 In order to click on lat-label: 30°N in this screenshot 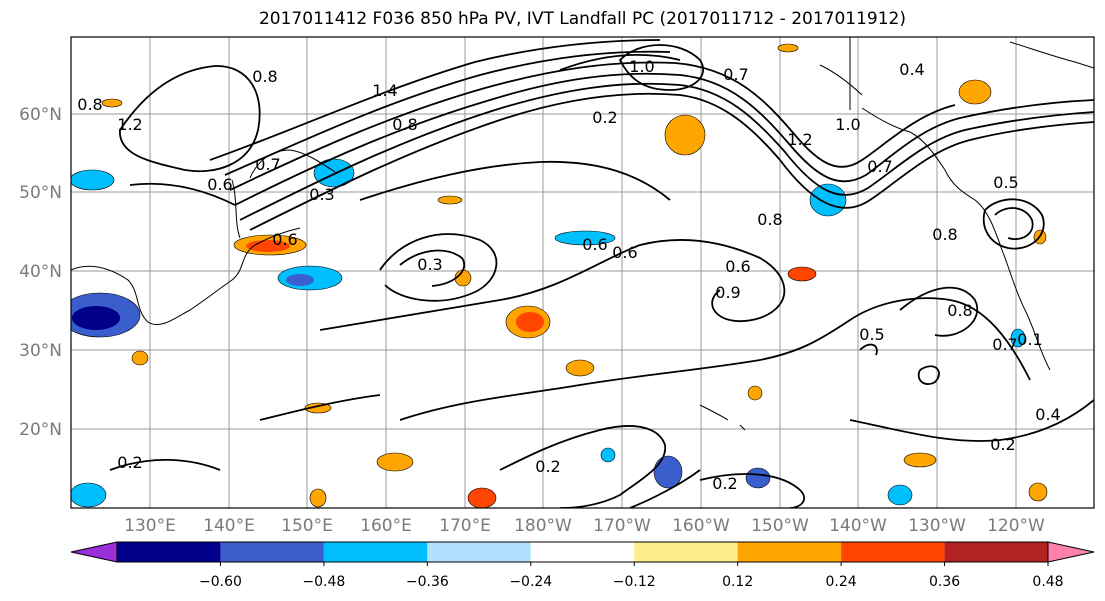, I will do `click(40, 351)`.